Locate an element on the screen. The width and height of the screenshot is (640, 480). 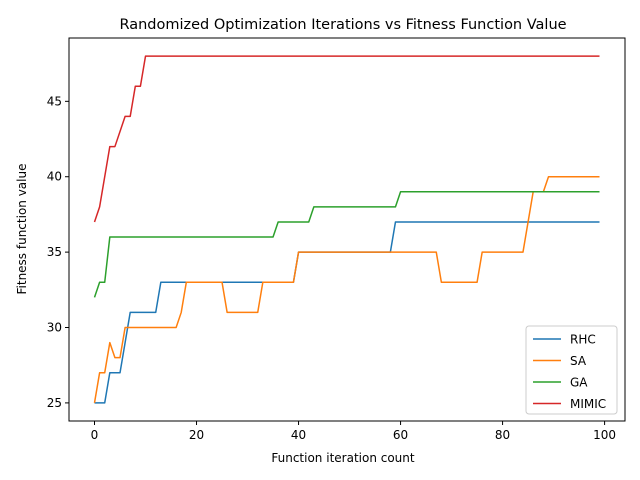
x-tick-label: 80 is located at coordinates (502, 435).